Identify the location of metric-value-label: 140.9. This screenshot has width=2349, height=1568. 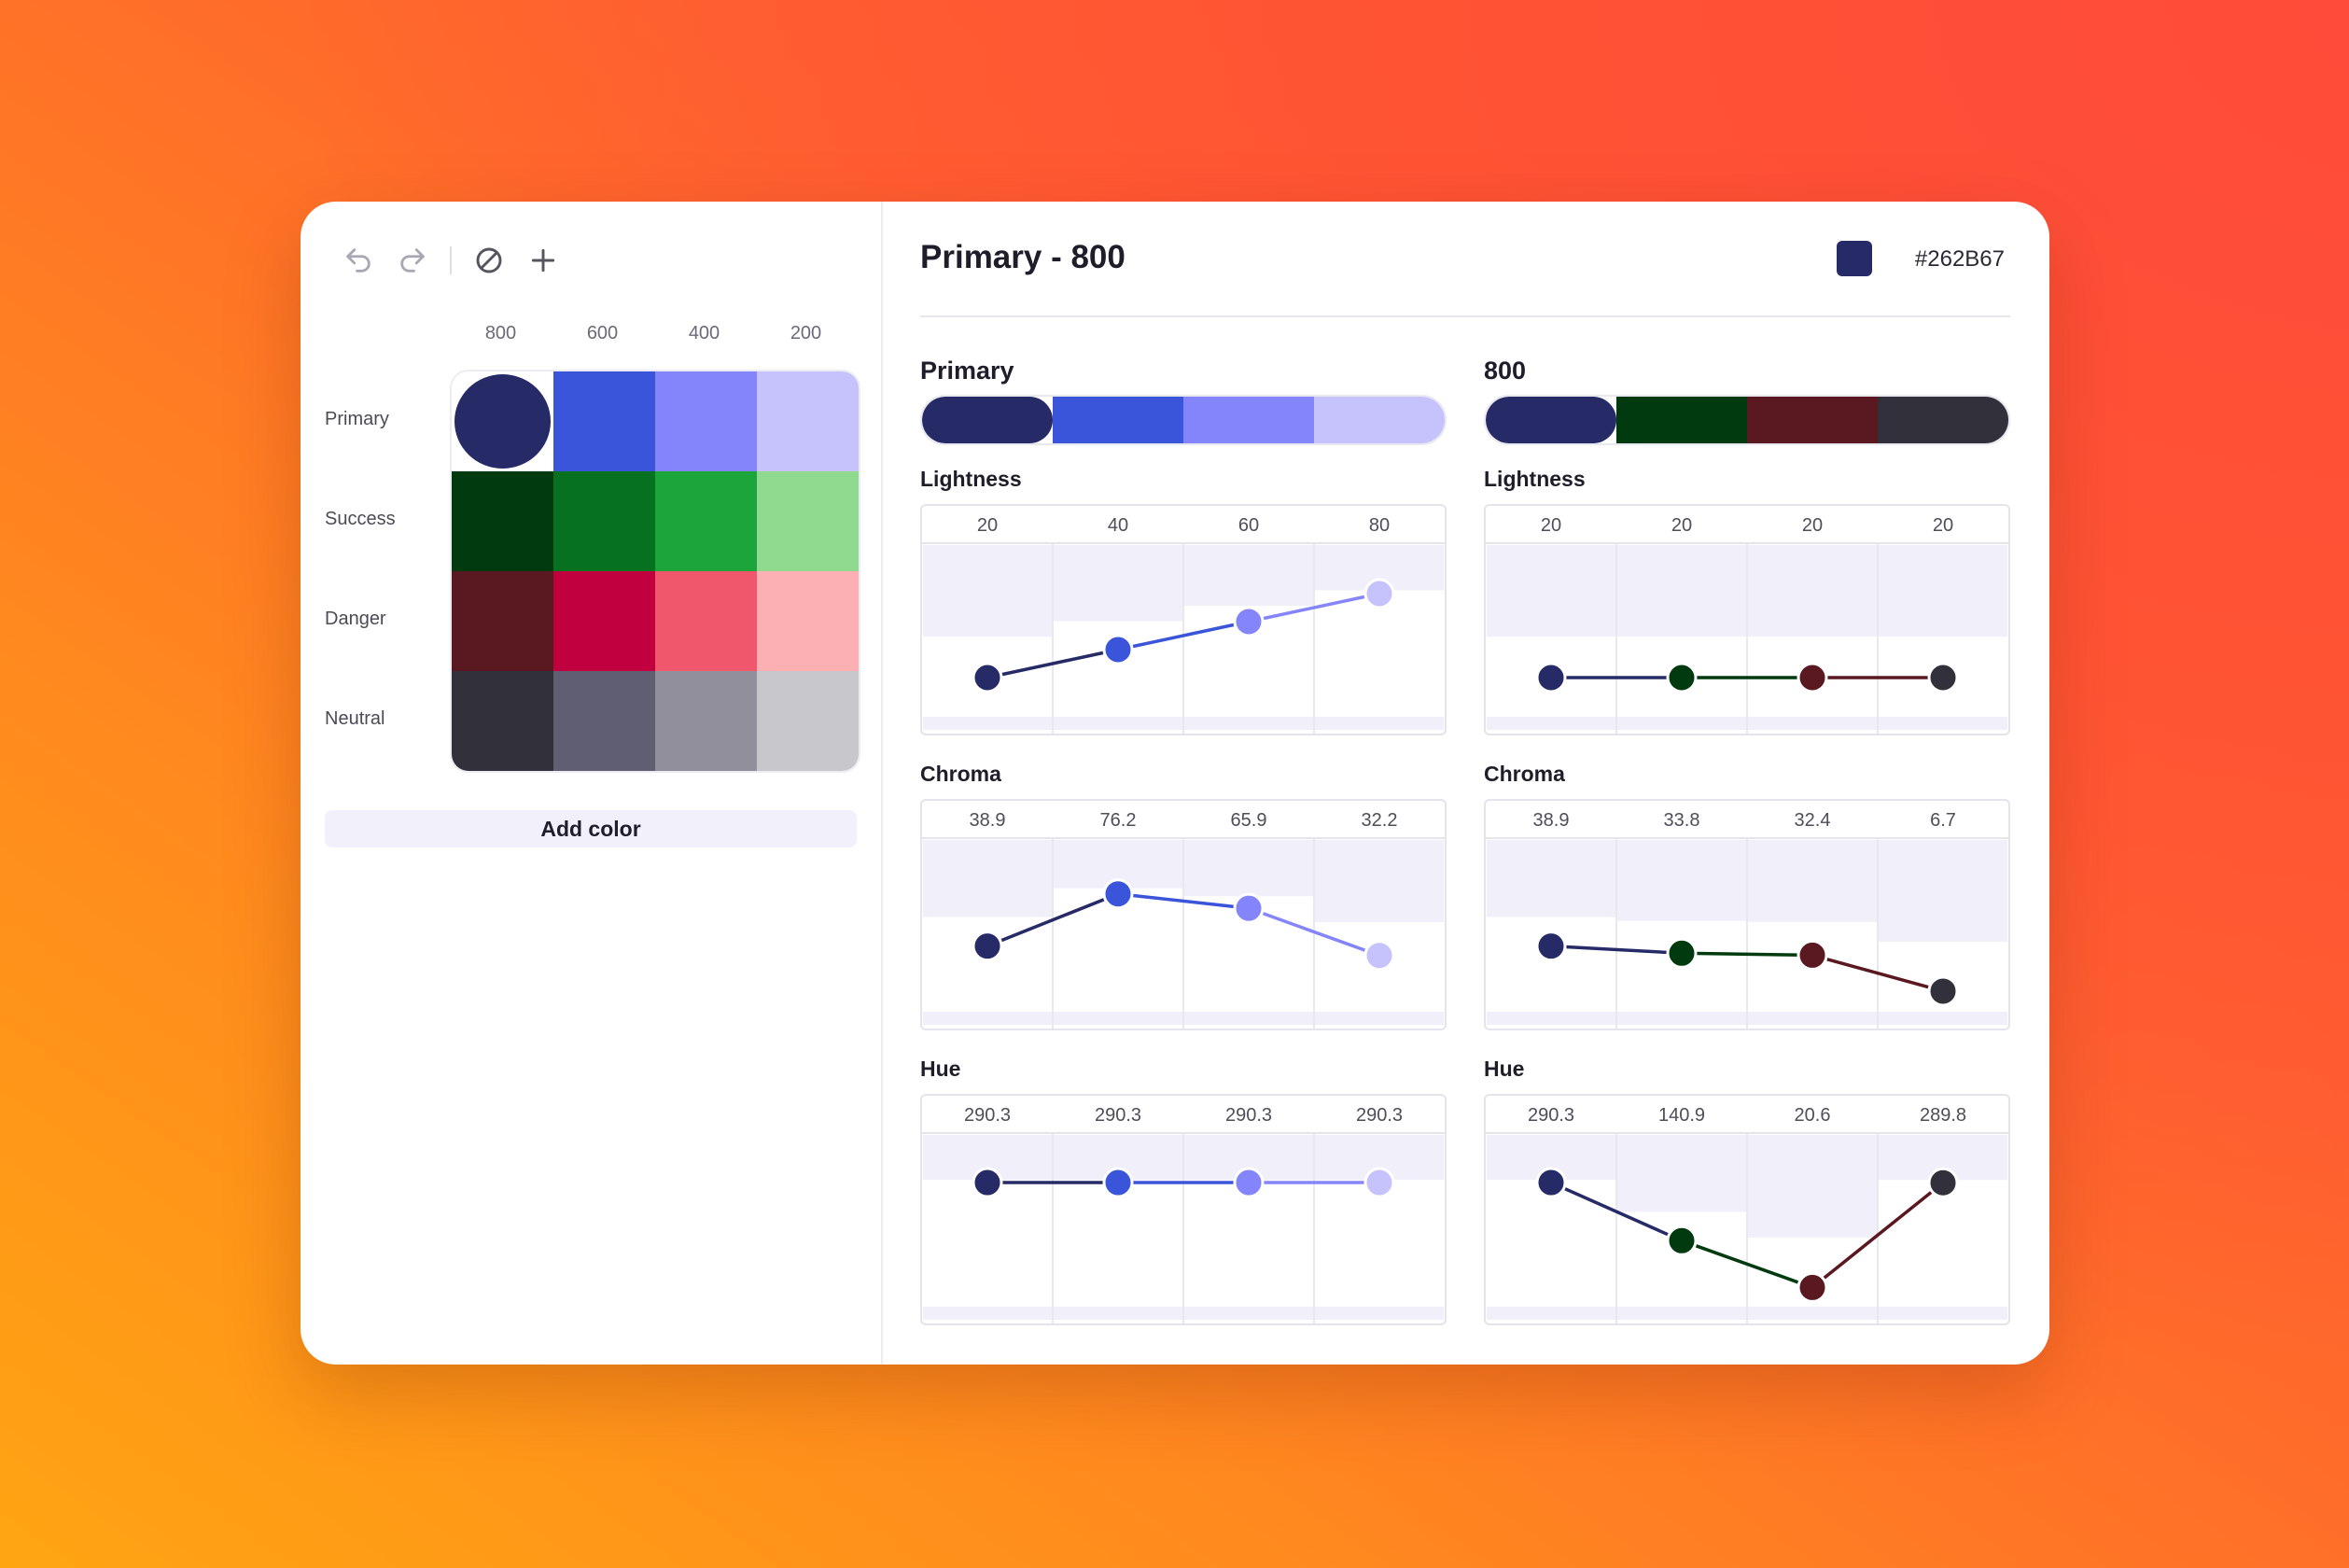
(1681, 1115).